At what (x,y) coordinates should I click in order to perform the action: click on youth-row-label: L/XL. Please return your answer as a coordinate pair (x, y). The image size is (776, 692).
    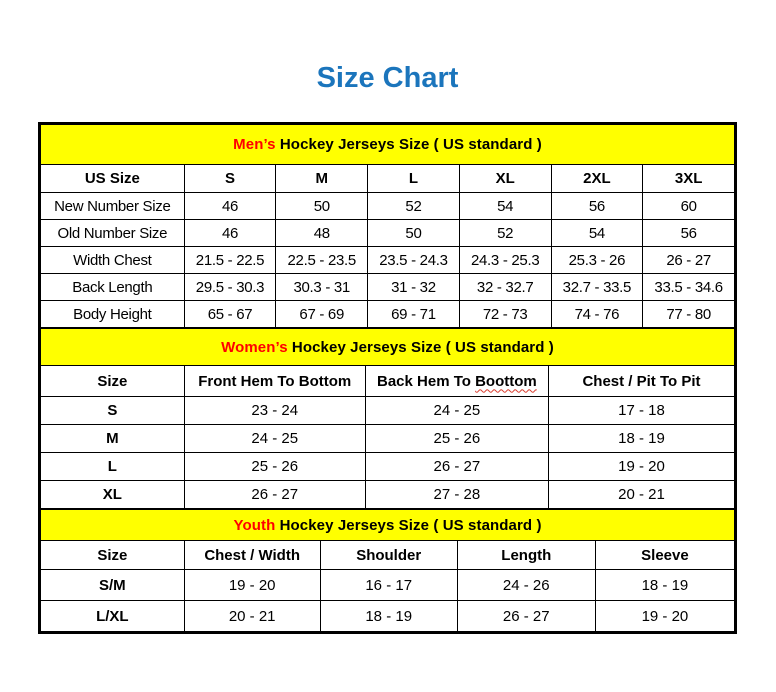
    Looking at the image, I should click on (112, 616).